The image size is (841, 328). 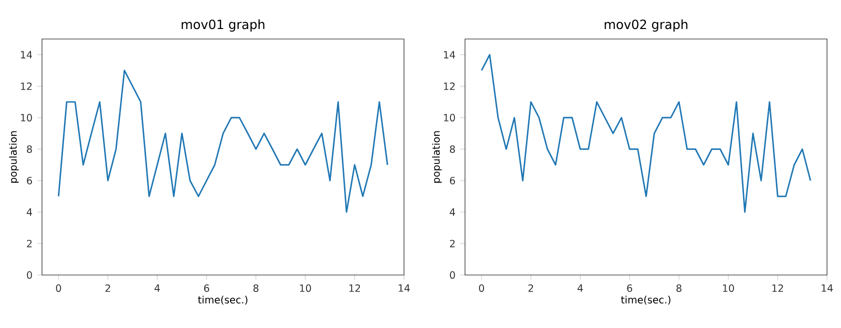 What do you see at coordinates (223, 25) in the screenshot?
I see `chart-title: mov01 graph` at bounding box center [223, 25].